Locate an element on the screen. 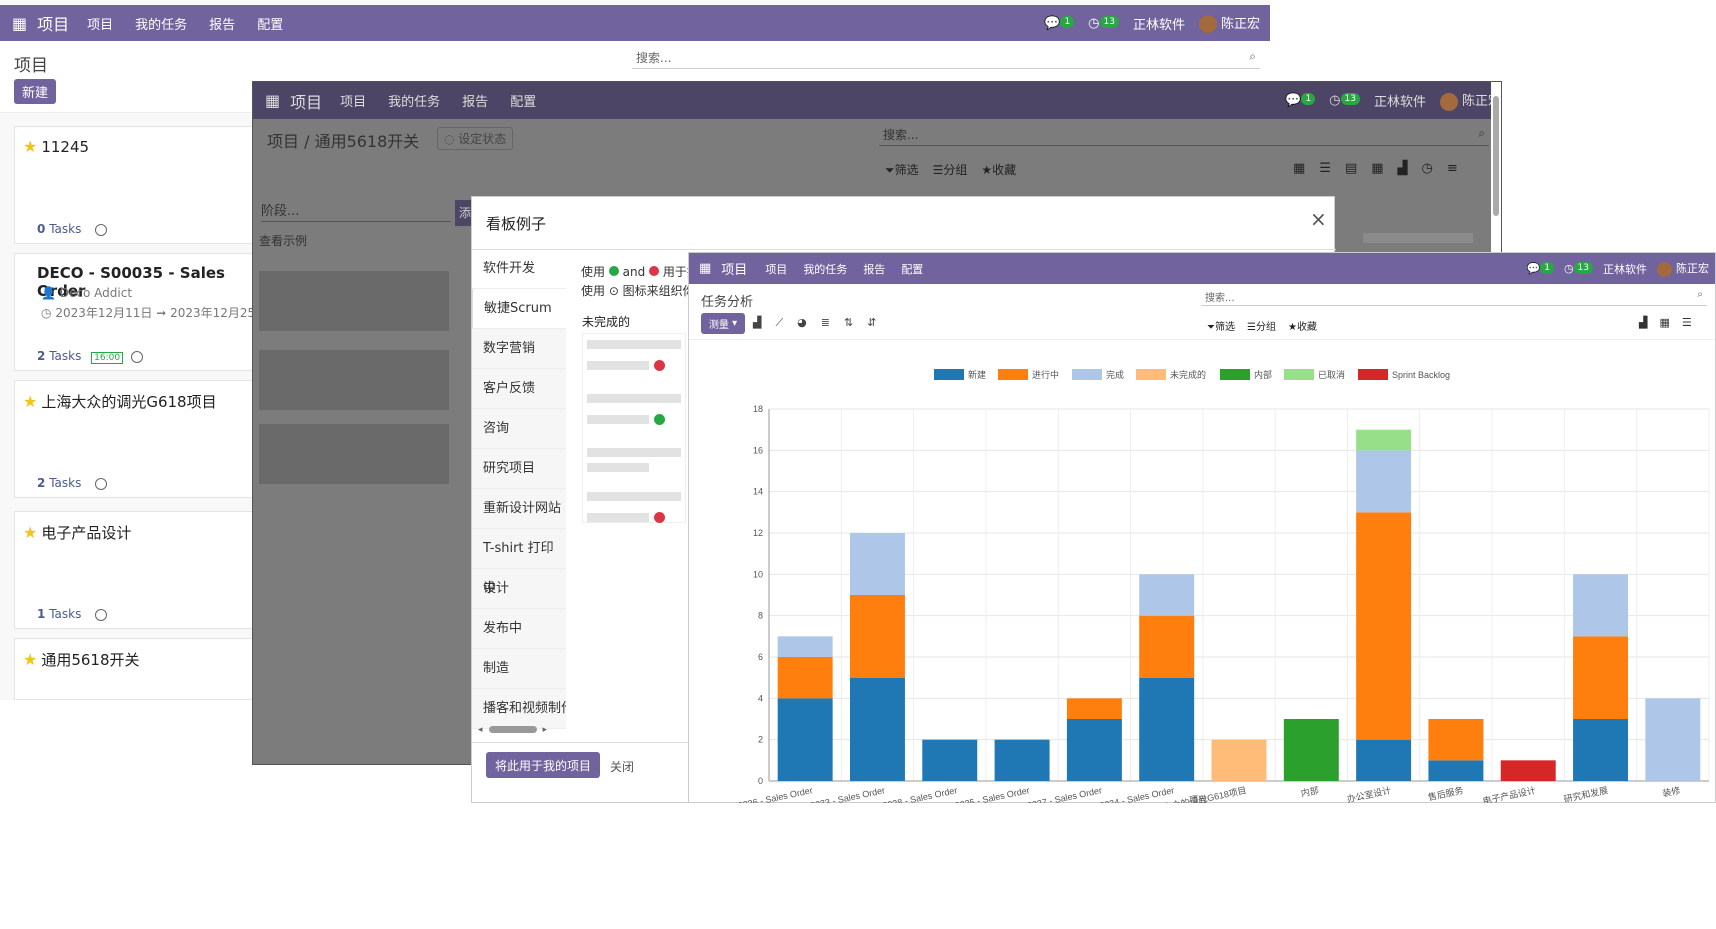  project-card: ★ 通用5618开关 is located at coordinates (134, 669).